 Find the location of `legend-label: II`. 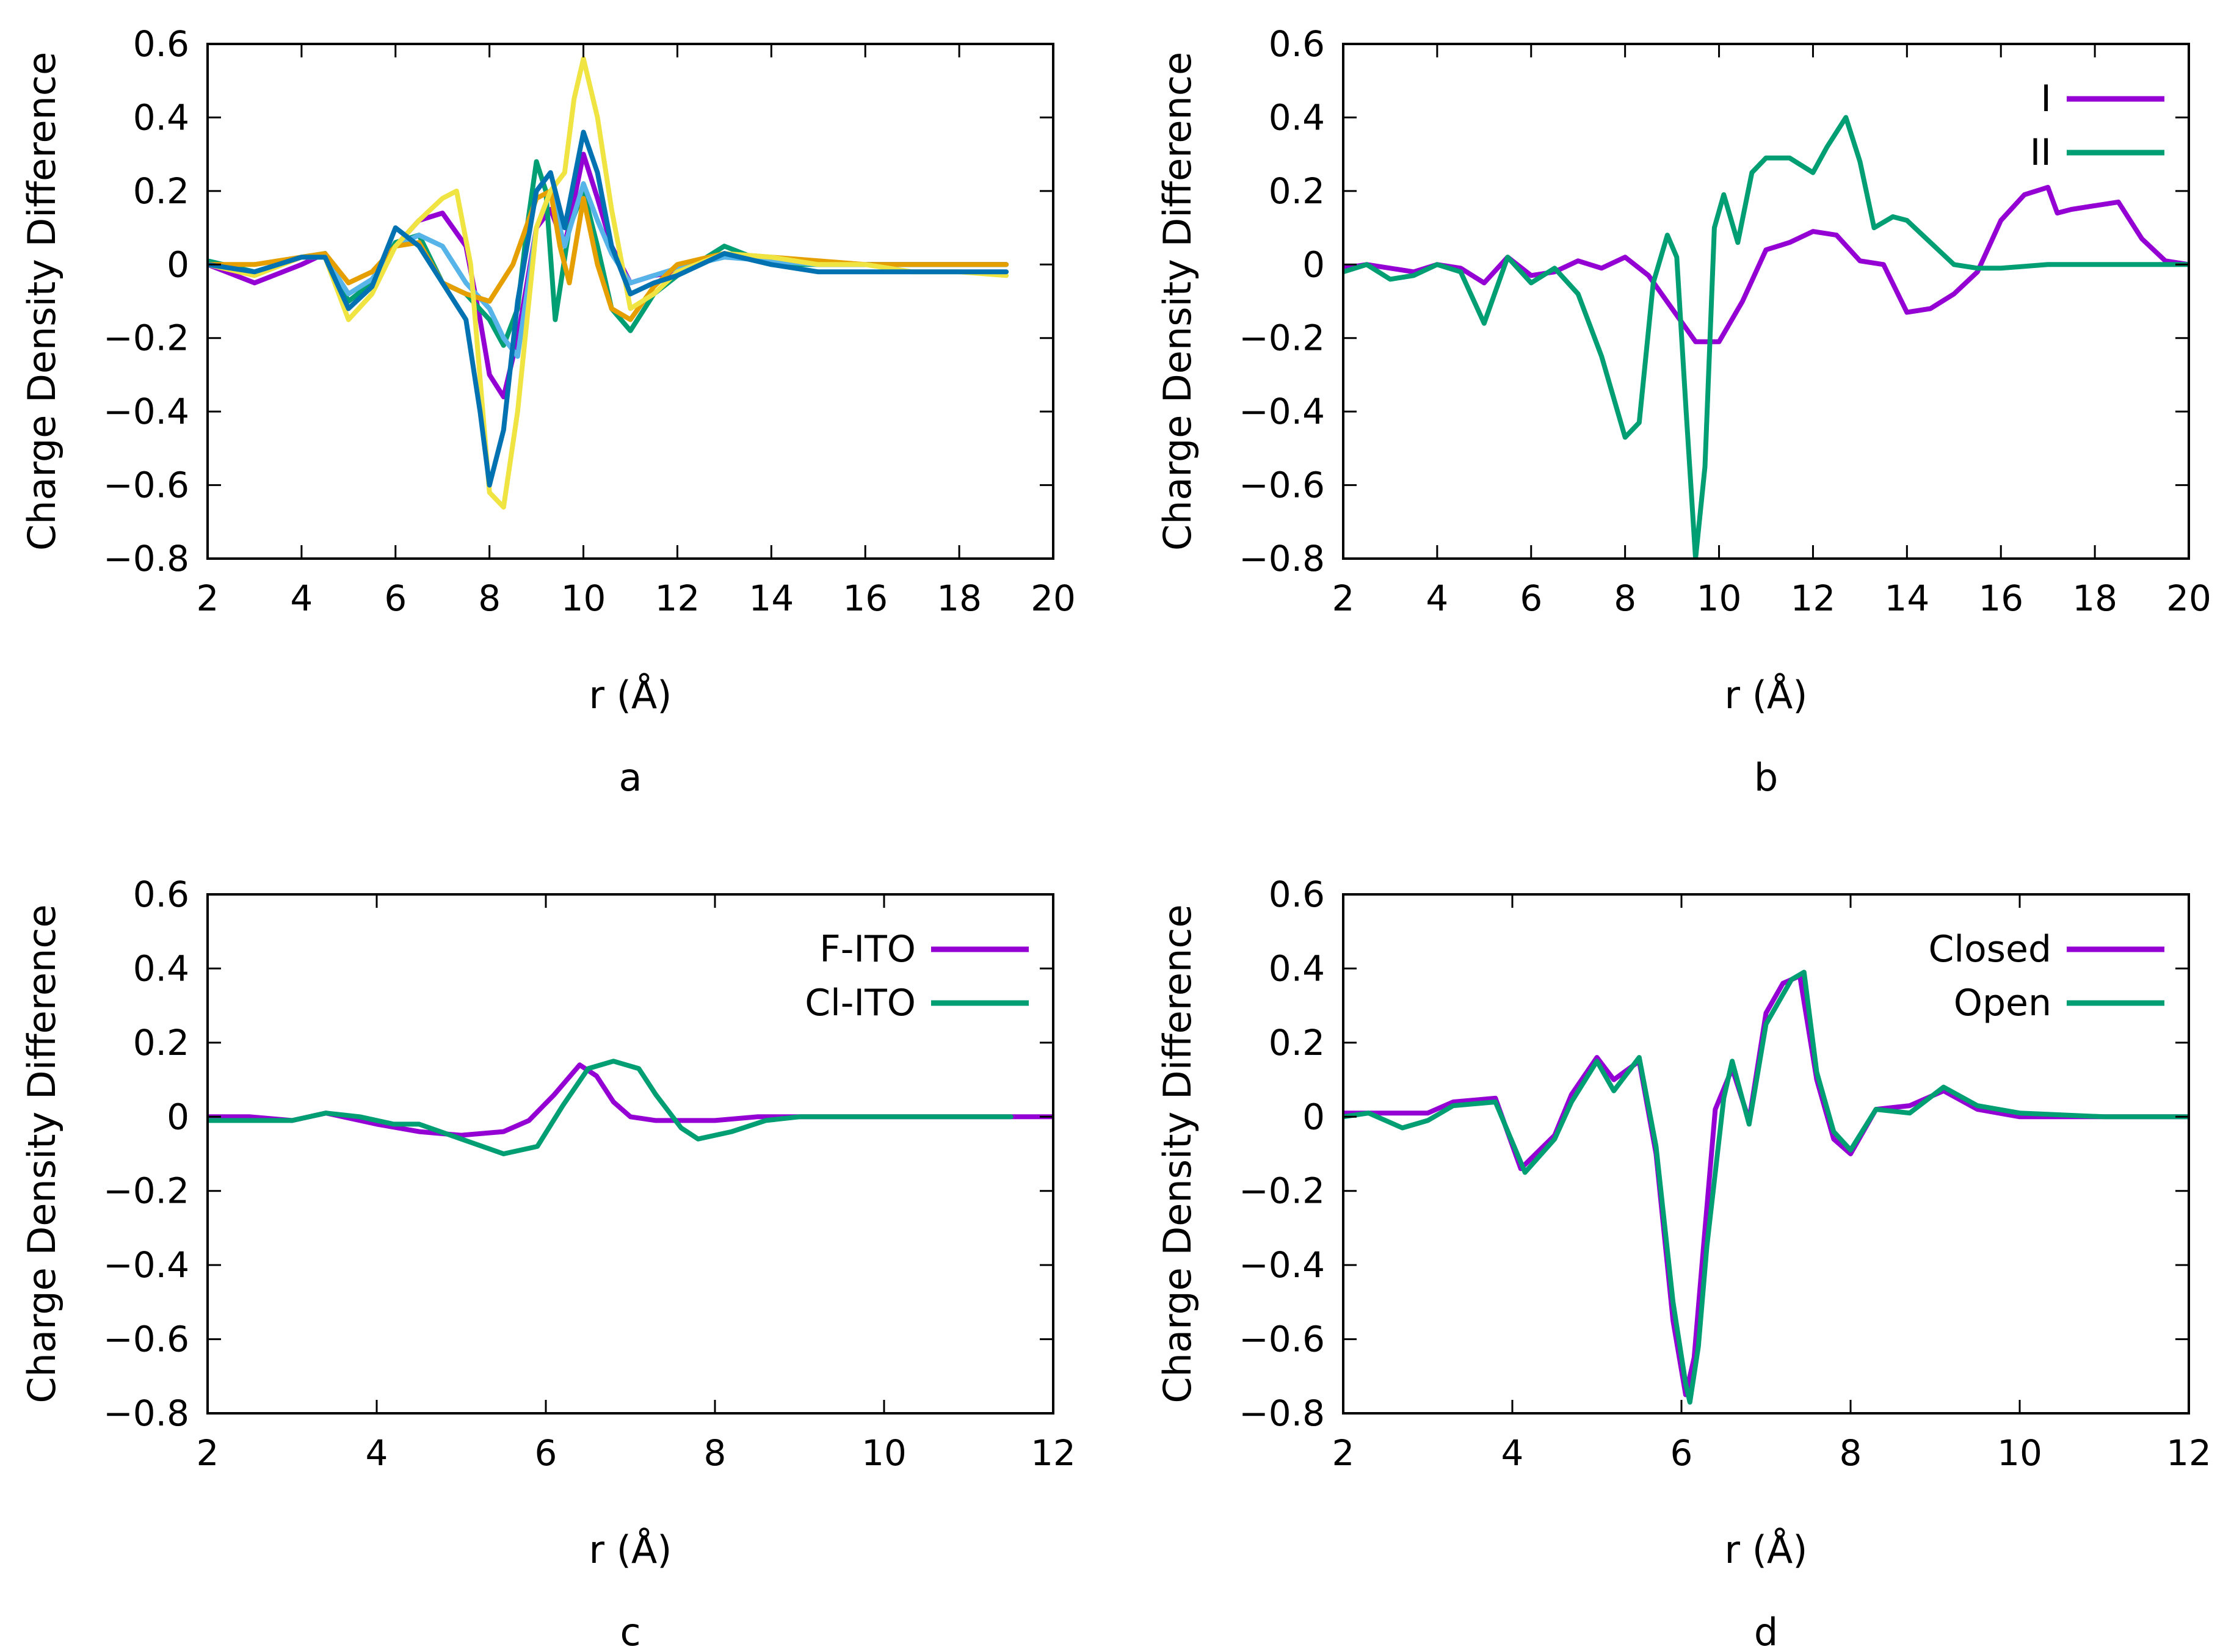

legend-label: II is located at coordinates (2041, 152).